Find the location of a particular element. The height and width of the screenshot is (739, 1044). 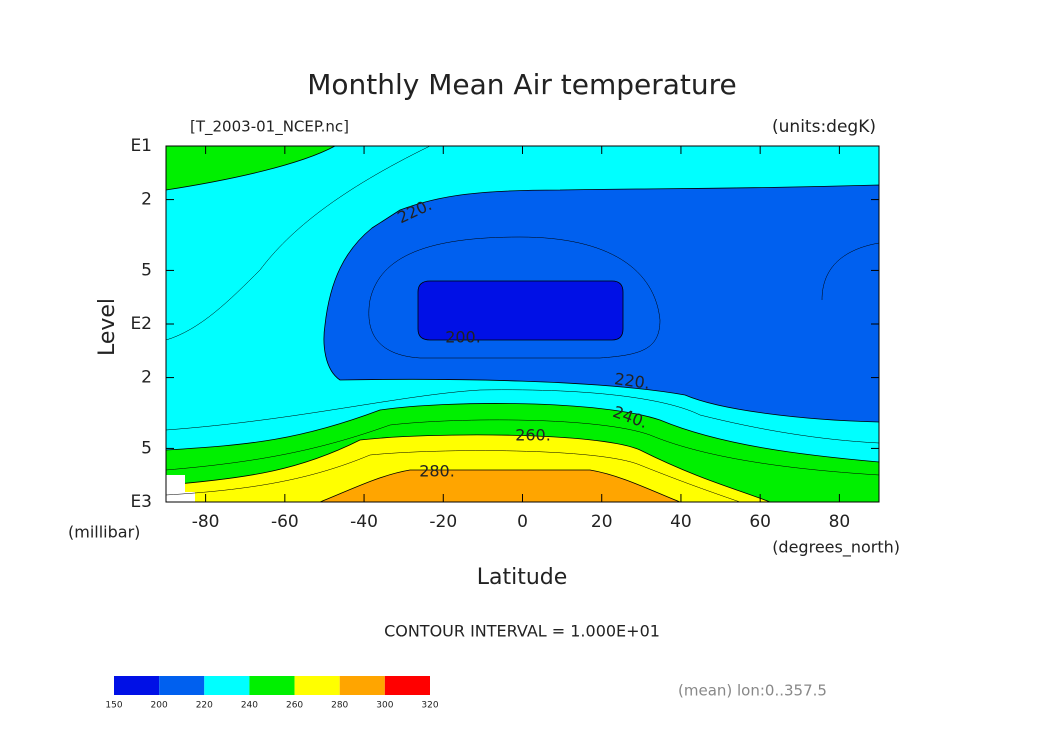

x-tick-label: -60 is located at coordinates (285, 522).